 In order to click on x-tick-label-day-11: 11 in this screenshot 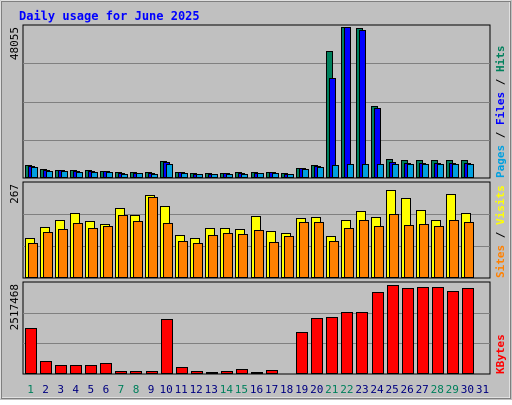, I will do `click(181, 389)`.